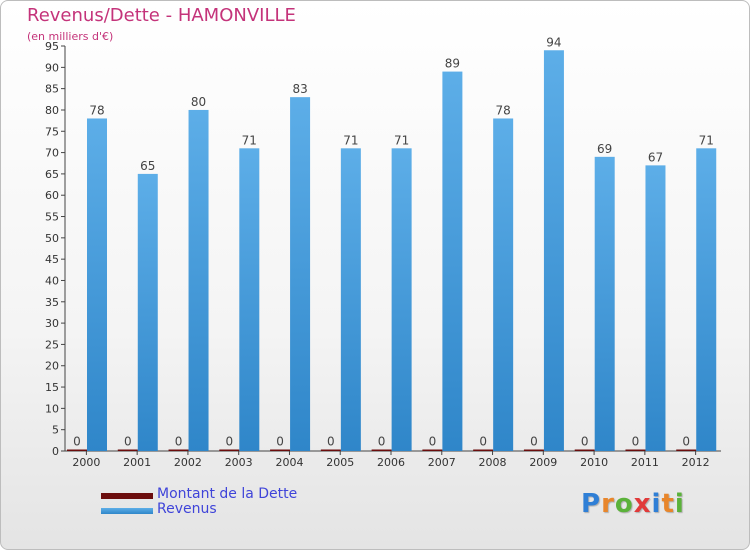  I want to click on y-tick-label: 50, so click(52, 238).